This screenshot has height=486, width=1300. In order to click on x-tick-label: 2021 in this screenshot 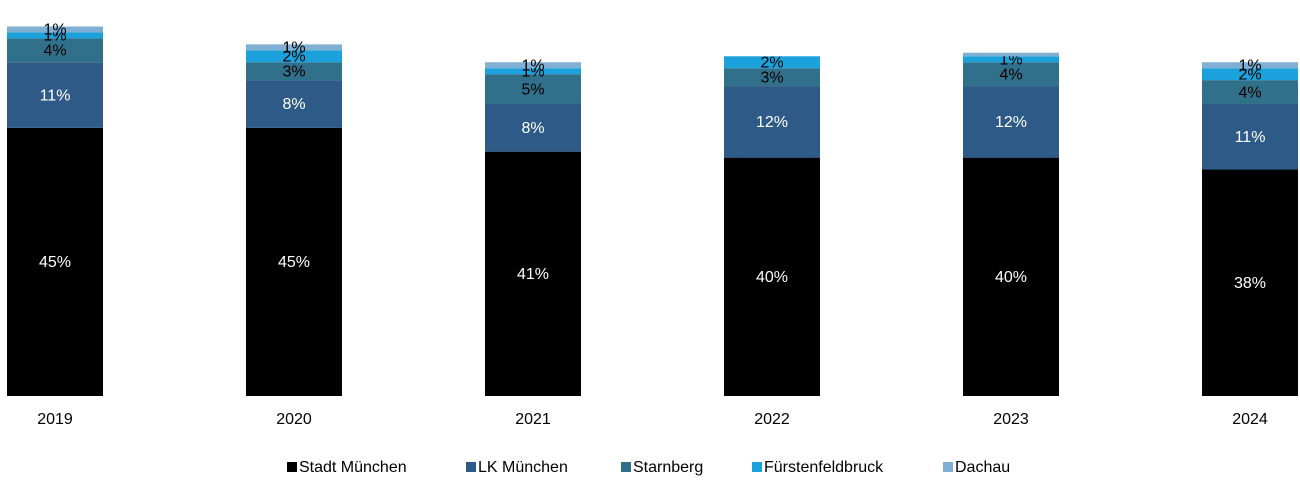, I will do `click(533, 419)`.